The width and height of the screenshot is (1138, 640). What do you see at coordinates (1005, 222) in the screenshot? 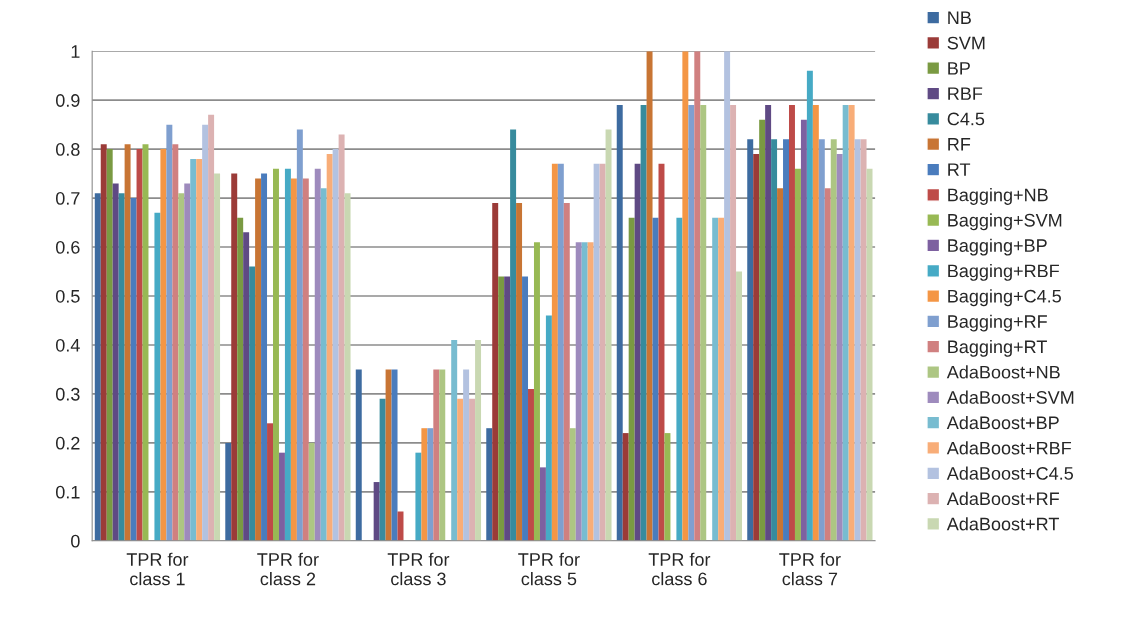
I see `legend-label: Bagging+SVM` at bounding box center [1005, 222].